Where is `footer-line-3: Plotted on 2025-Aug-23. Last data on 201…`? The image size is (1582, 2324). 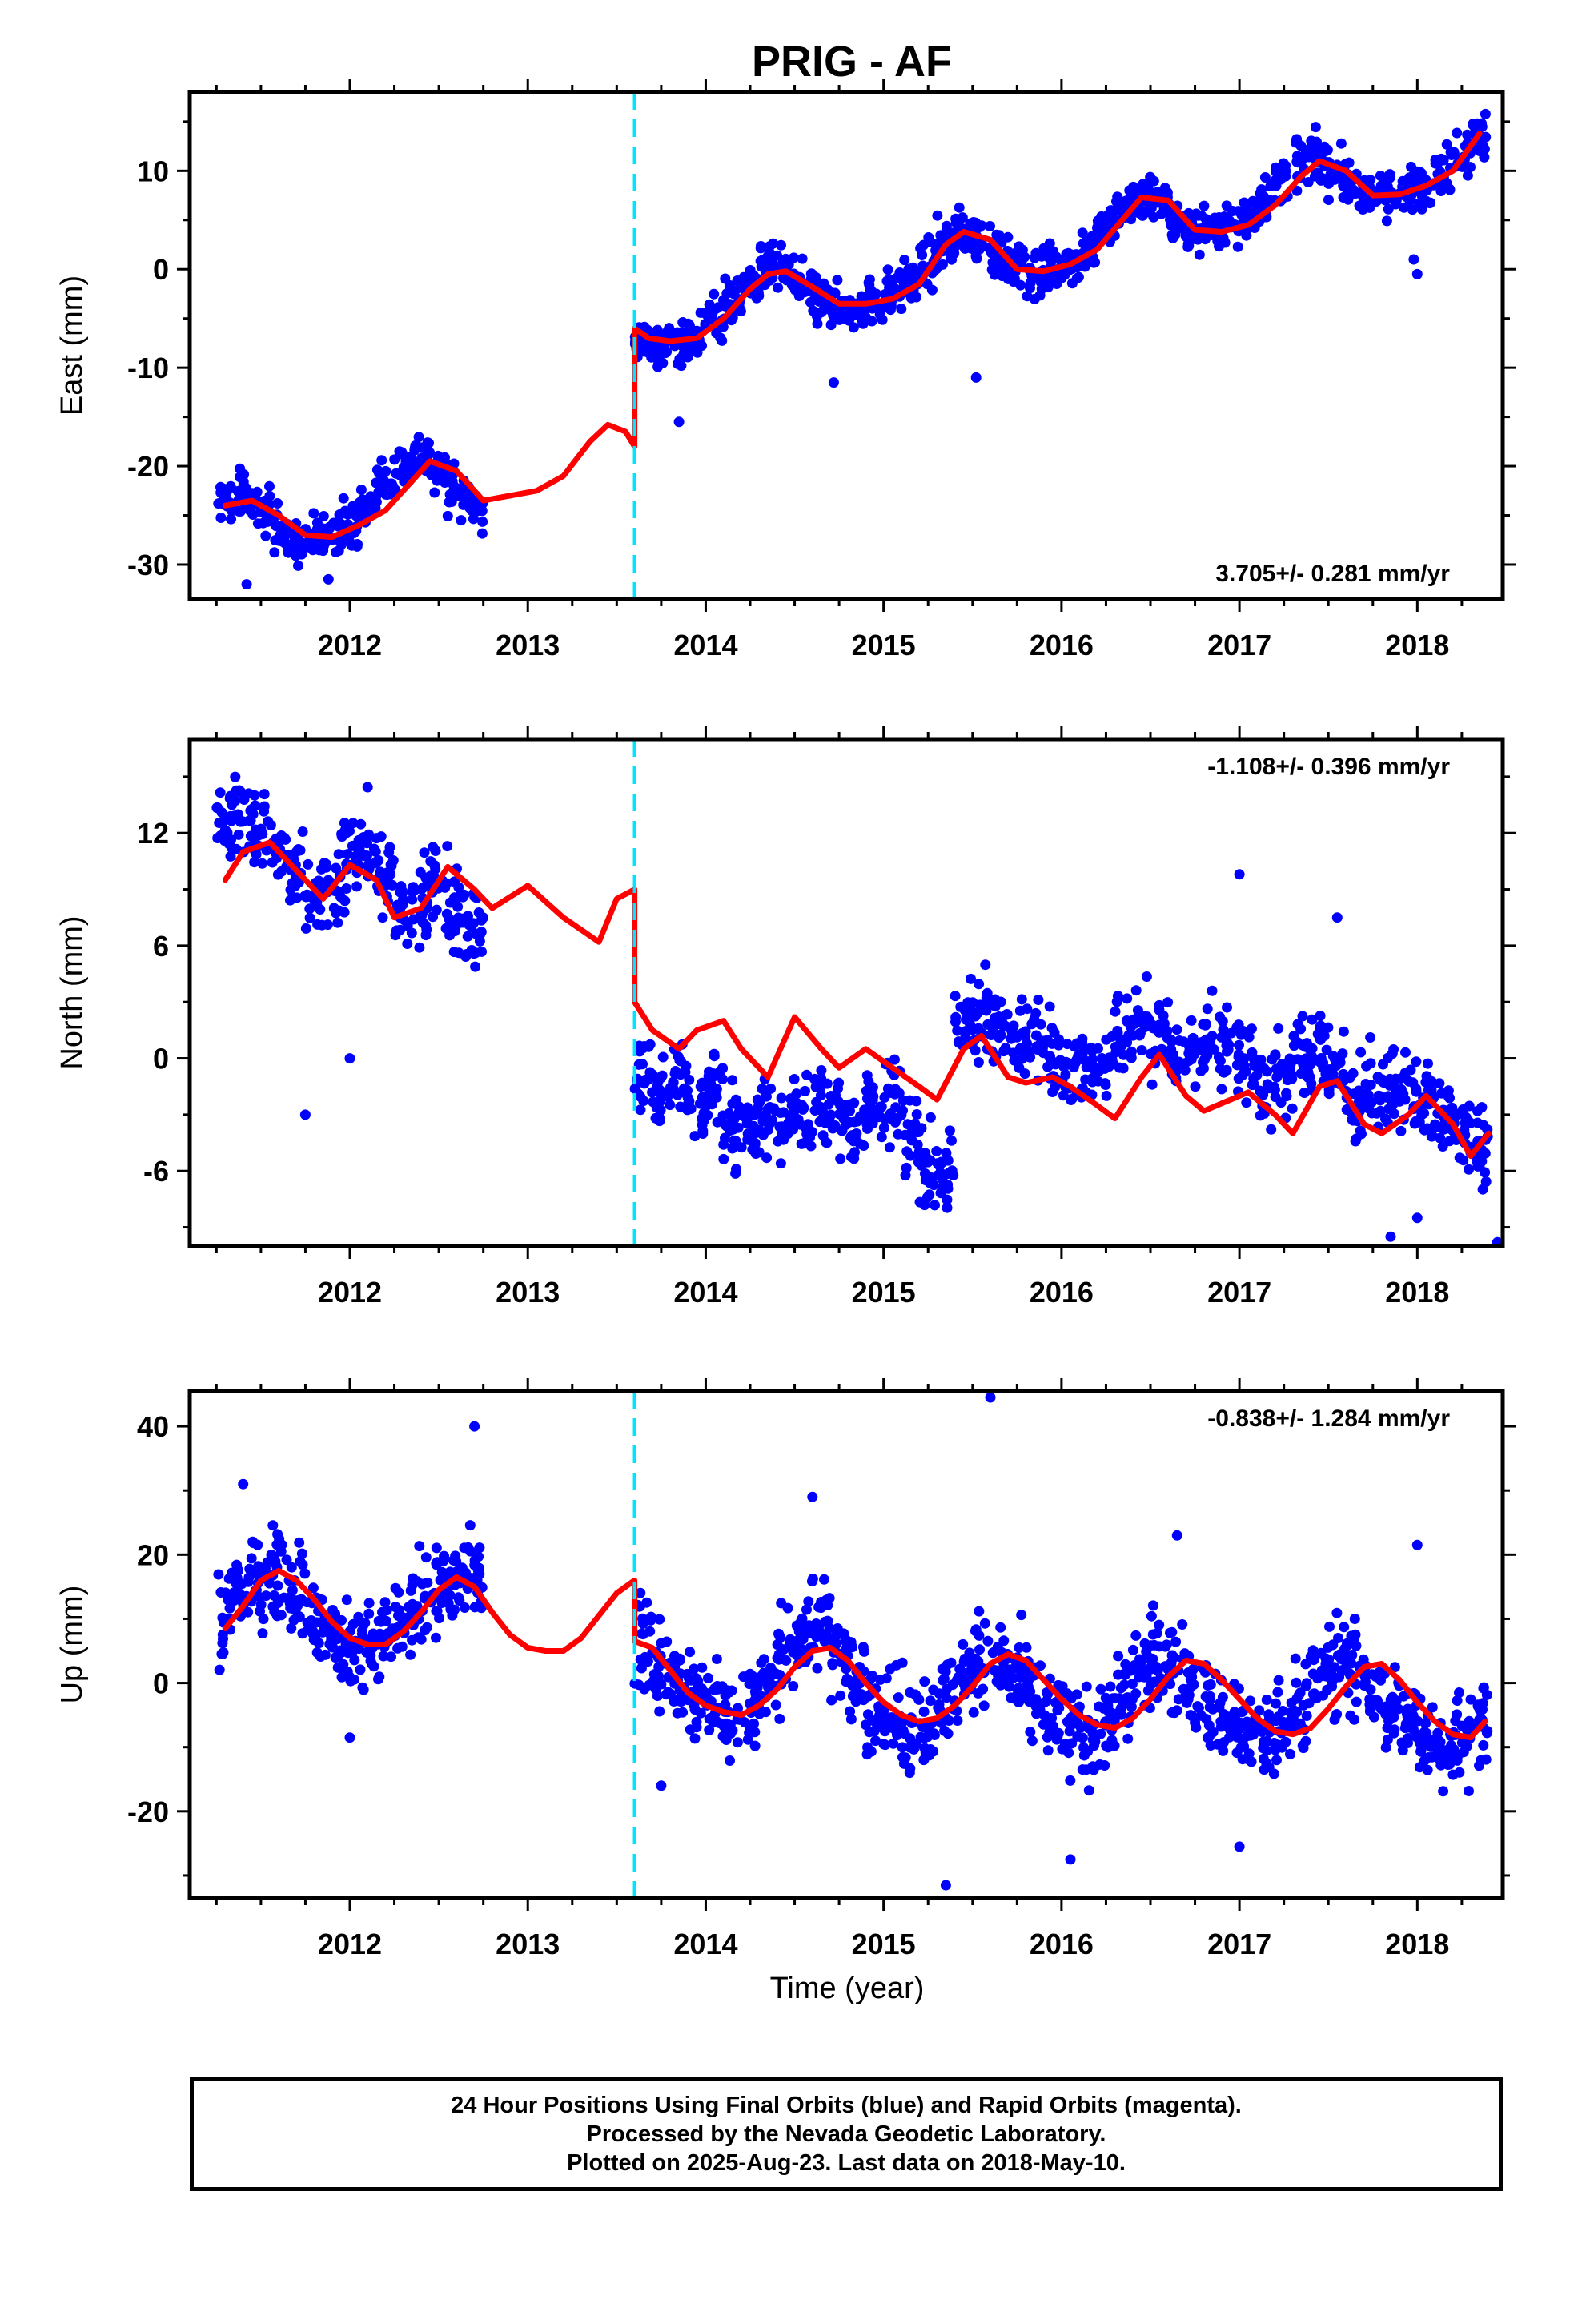
footer-line-3: Plotted on 2025-Aug-23. Last data on 201… is located at coordinates (847, 2162).